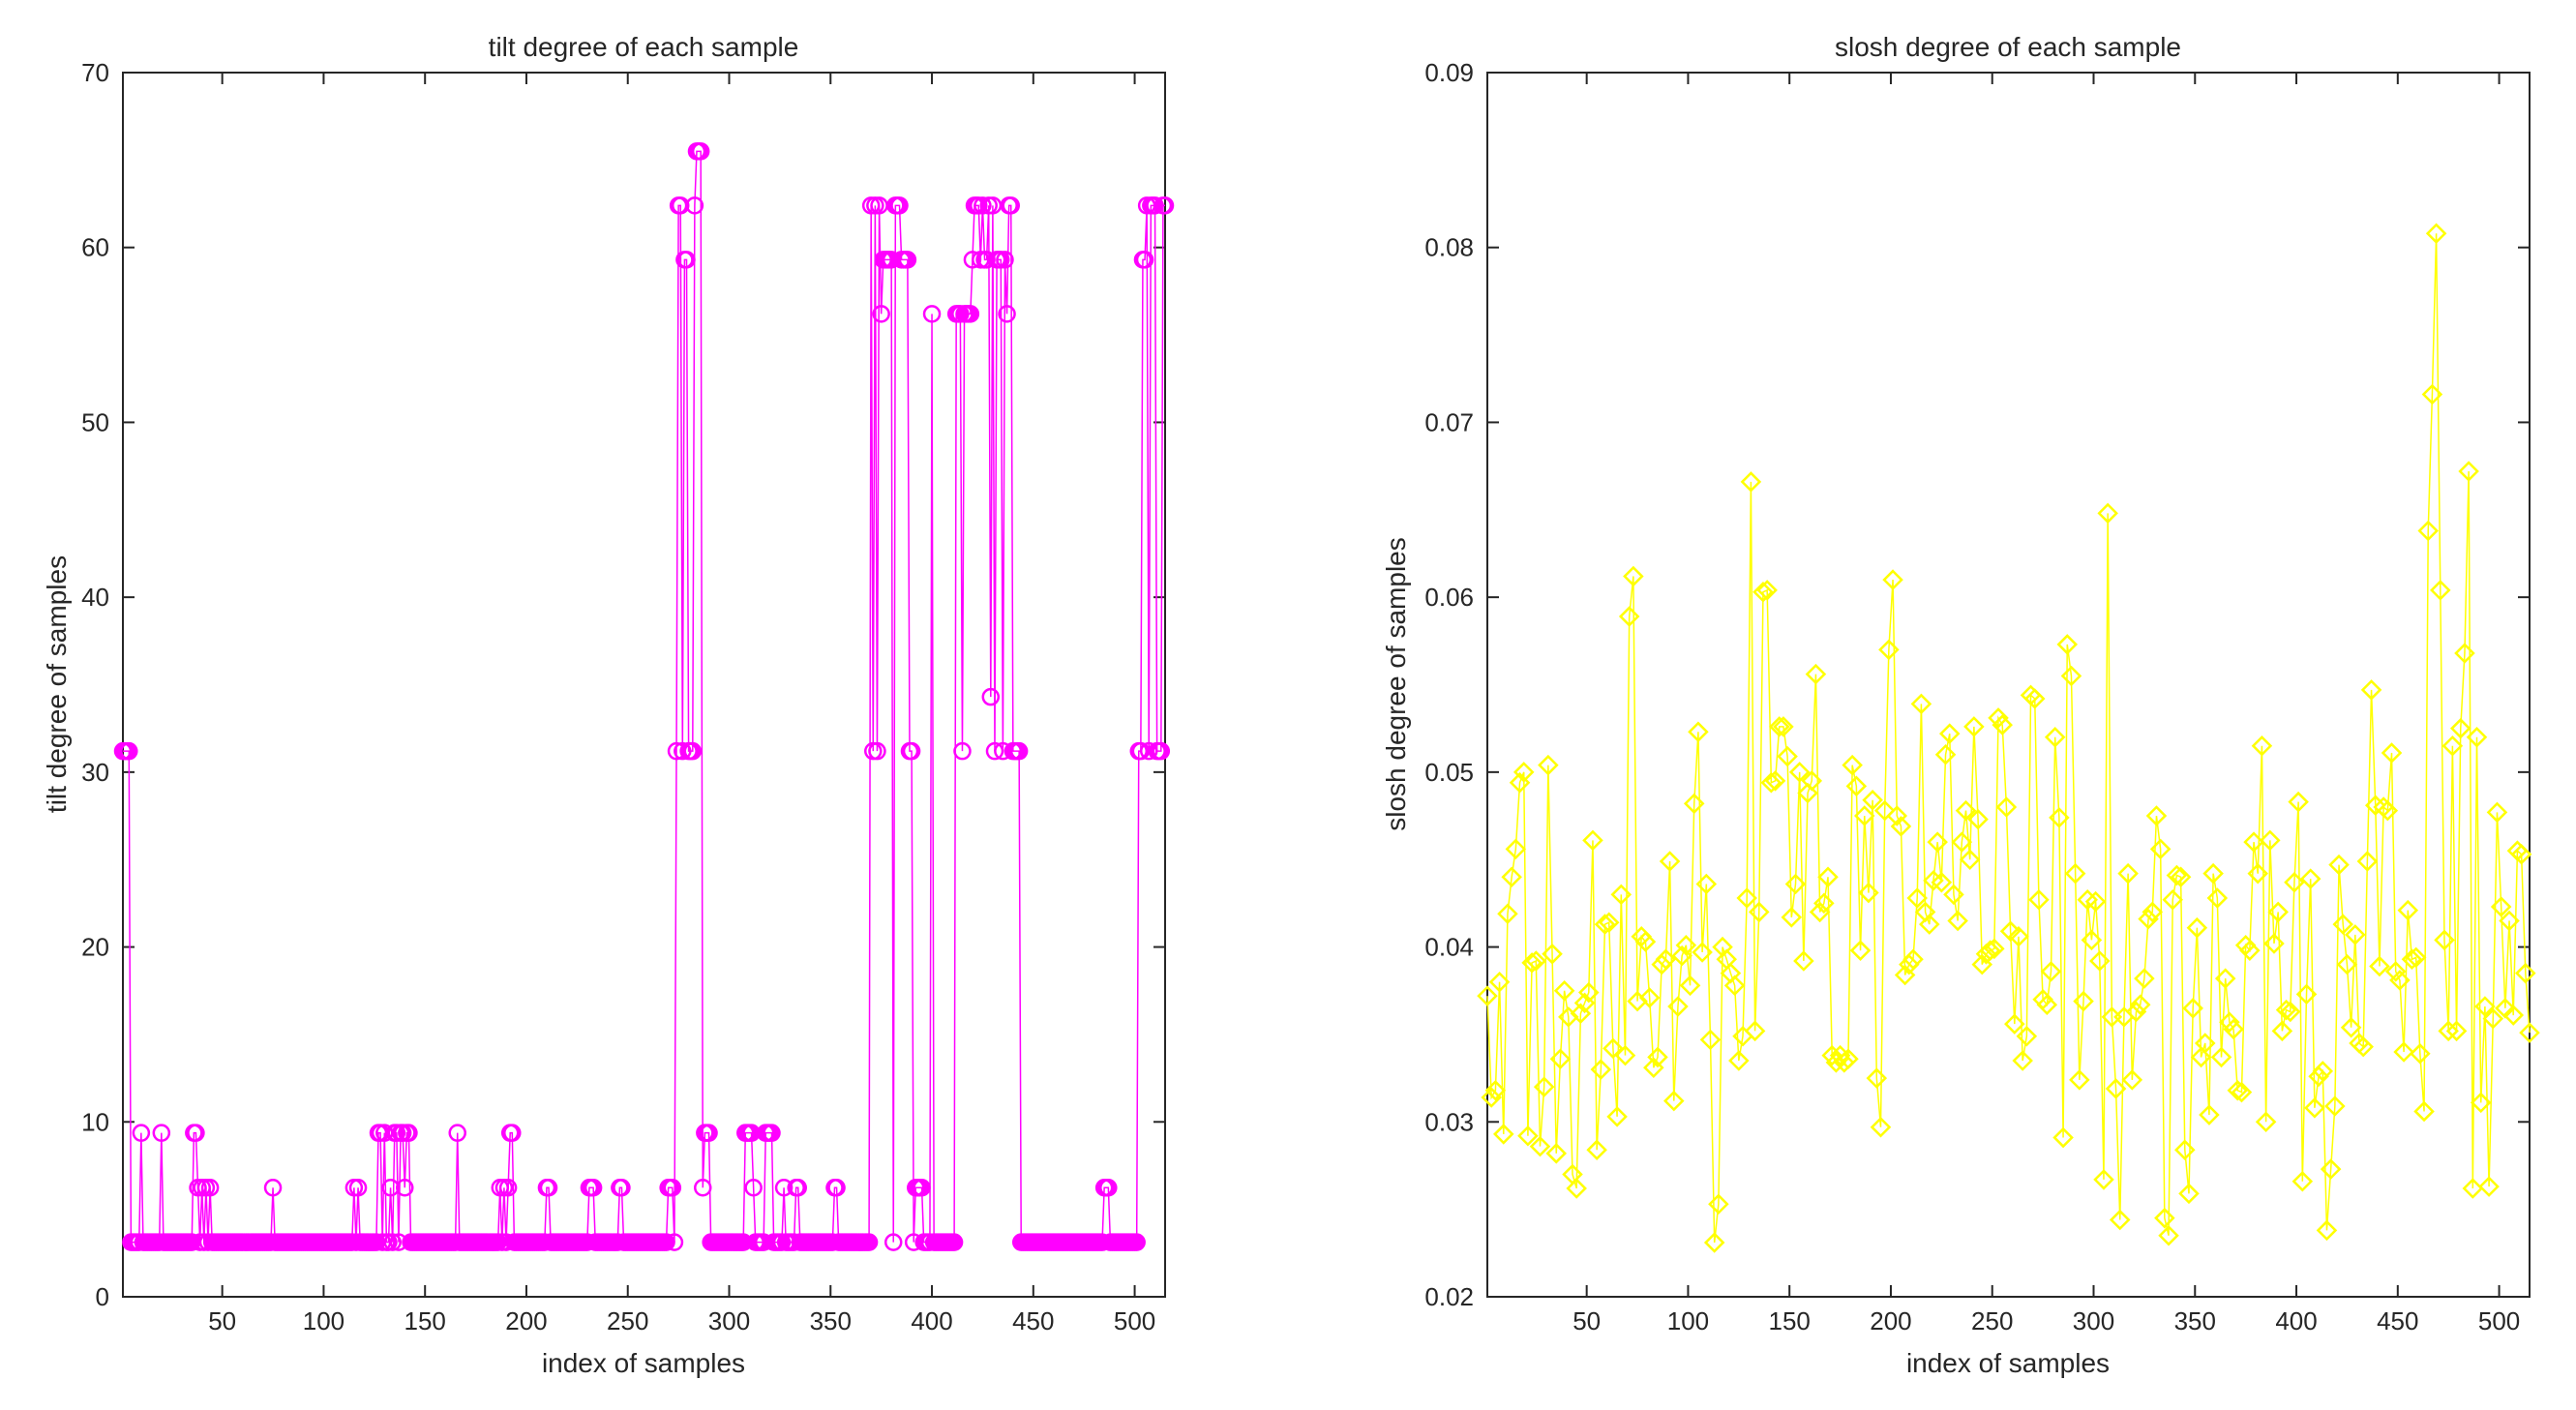 The width and height of the screenshot is (2576, 1410). What do you see at coordinates (729, 1321) in the screenshot?
I see `tilt-x-tick-label: 300` at bounding box center [729, 1321].